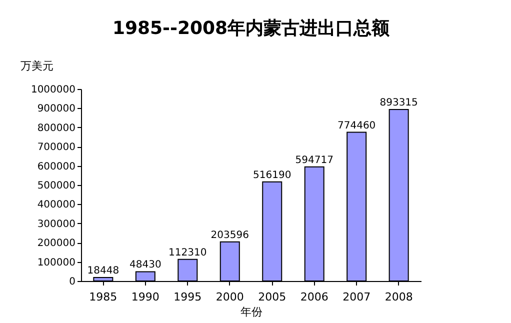 This screenshot has height=323, width=511. I want to click on y-tick-label: 300000, so click(56, 224).